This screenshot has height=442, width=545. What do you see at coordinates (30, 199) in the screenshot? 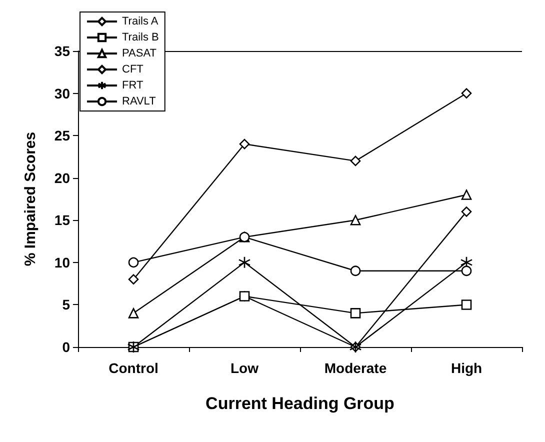
I see `y-axis-title: % Impaired Scores` at bounding box center [30, 199].